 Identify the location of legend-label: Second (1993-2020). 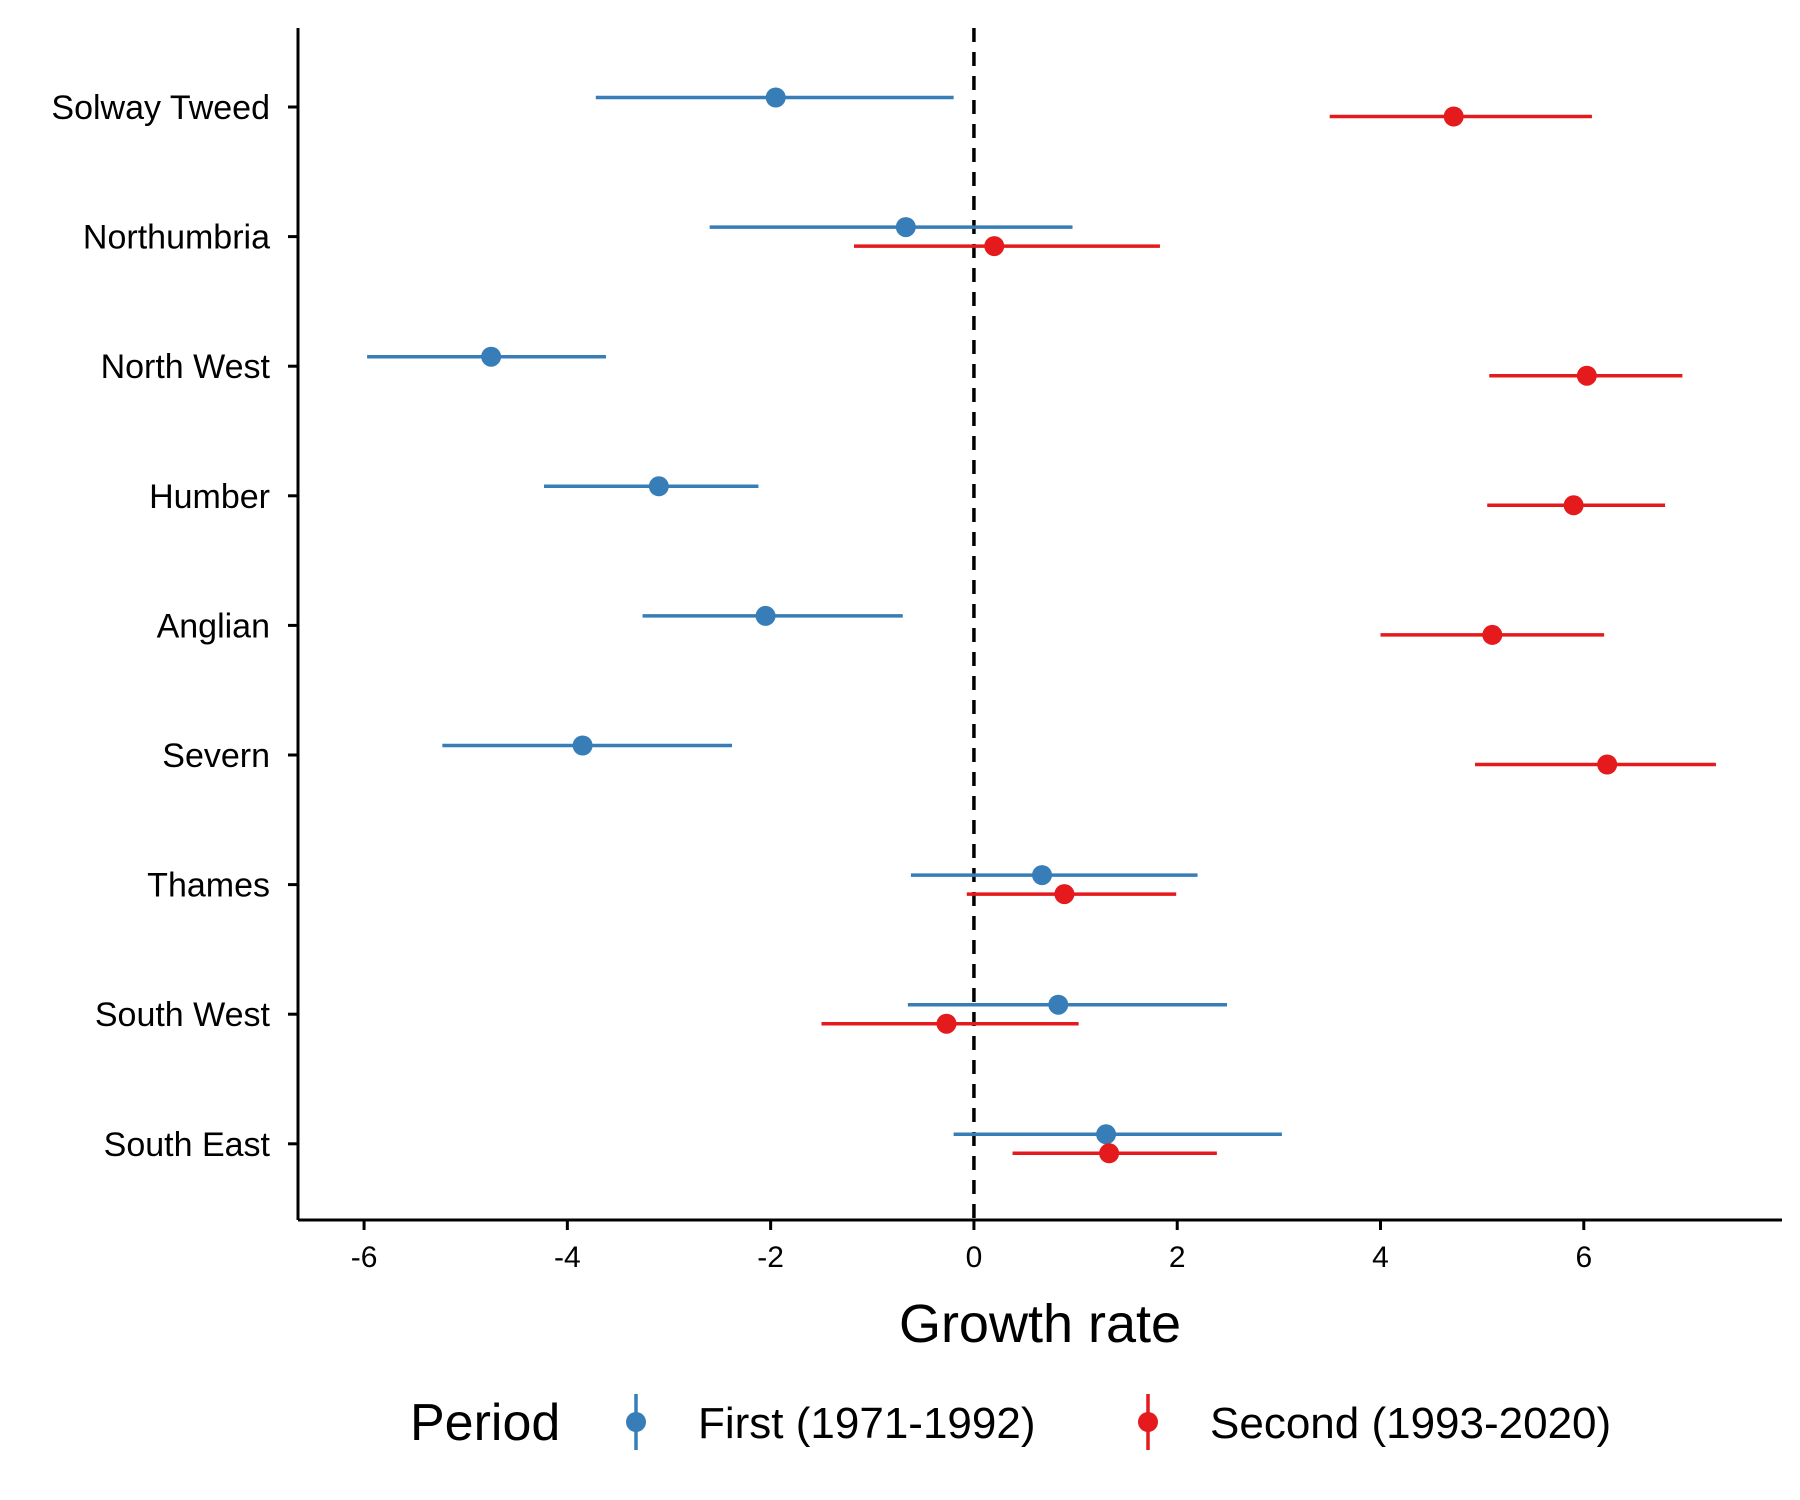
(1410, 1423).